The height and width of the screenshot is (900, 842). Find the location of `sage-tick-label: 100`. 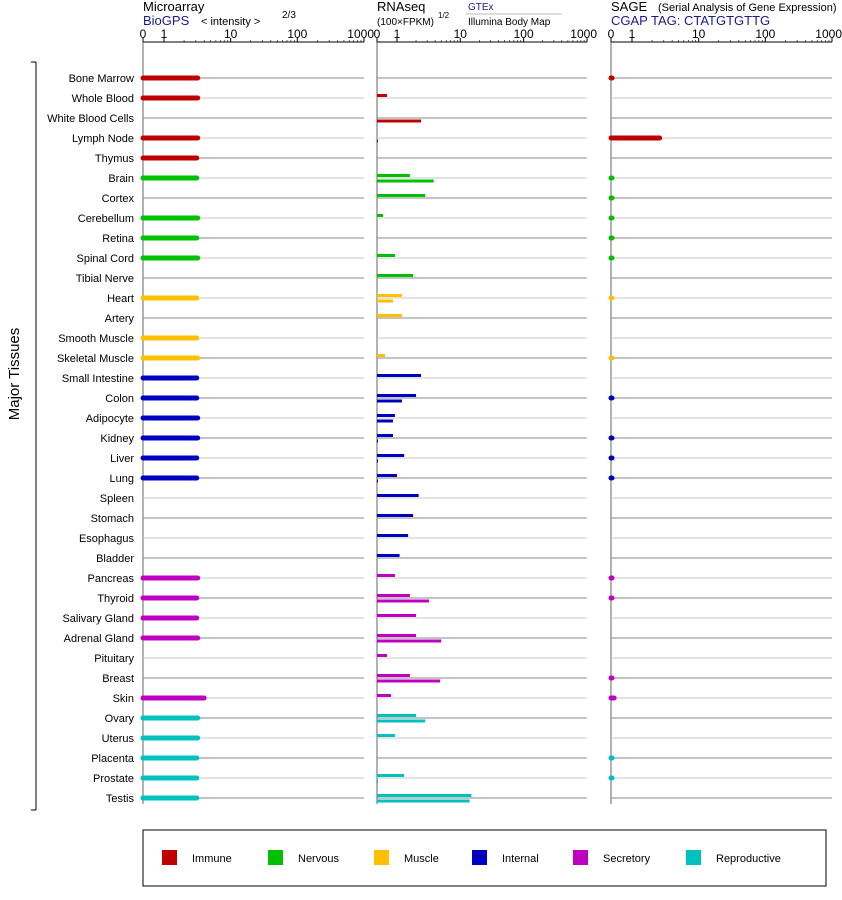

sage-tick-label: 100 is located at coordinates (765, 34).